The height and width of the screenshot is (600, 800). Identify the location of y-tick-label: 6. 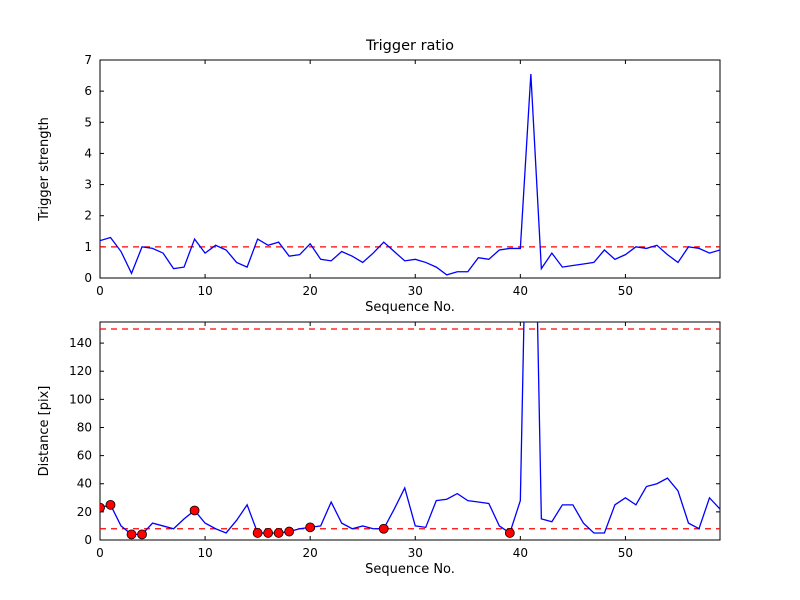
(88, 91).